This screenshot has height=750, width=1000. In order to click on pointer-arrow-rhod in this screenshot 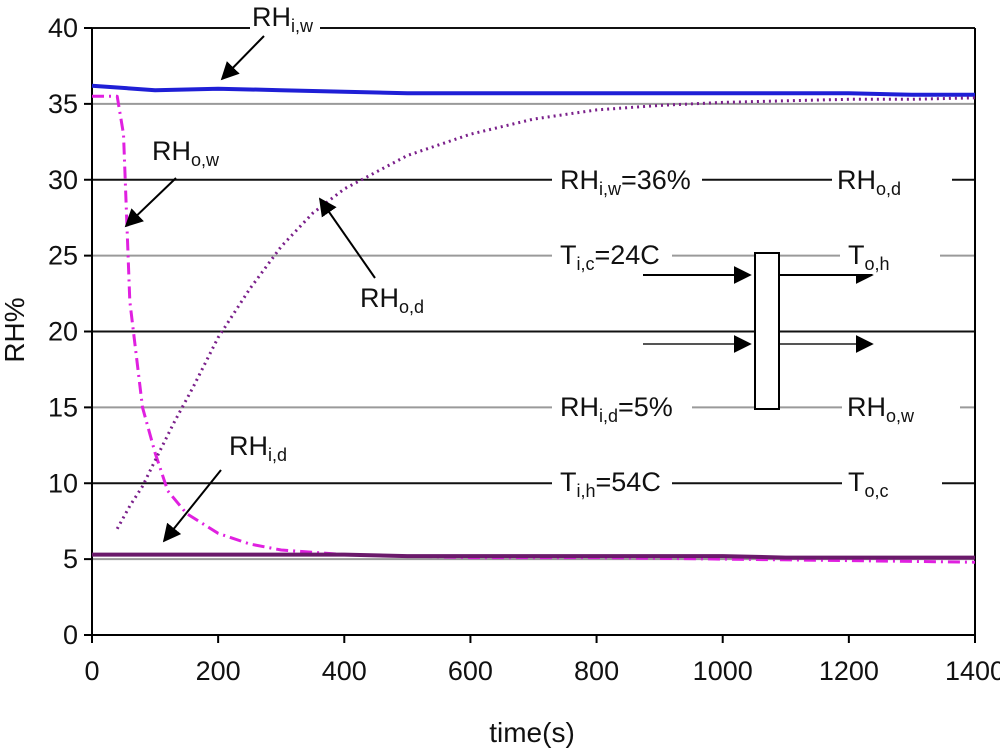, I will do `click(347, 238)`.